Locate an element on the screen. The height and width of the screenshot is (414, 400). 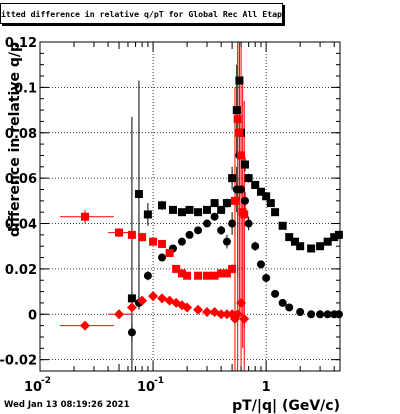
y-tick-labels: -0.02 0 0.02 0.04 0.06 0.08 0.1 0.12 is located at coordinates (18, 202).